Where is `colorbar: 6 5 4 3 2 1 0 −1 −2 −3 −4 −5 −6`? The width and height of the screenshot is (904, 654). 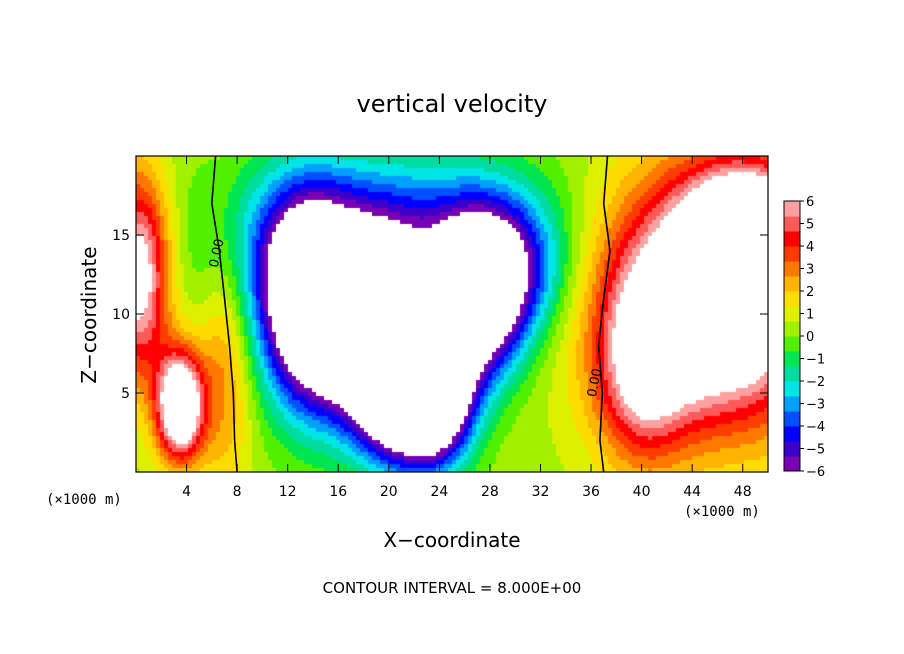 colorbar: 6 5 4 3 2 1 0 −1 −2 −3 −4 −5 −6 is located at coordinates (804, 337).